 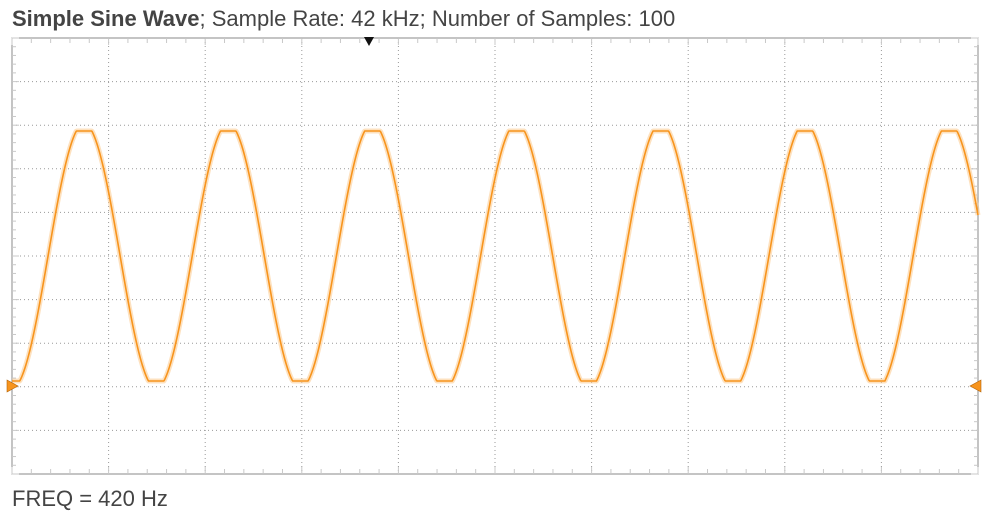 What do you see at coordinates (12, 386) in the screenshot?
I see `level-marker-left-icon` at bounding box center [12, 386].